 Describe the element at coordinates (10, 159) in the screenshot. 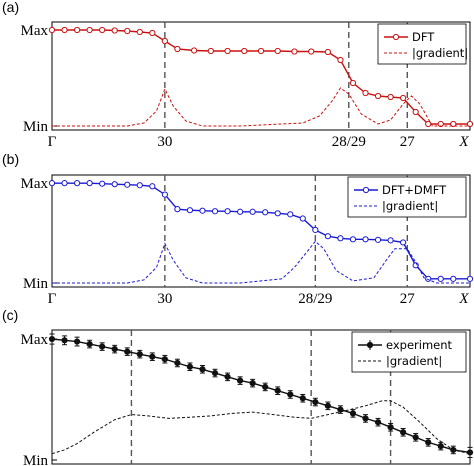

I see `panel-label: (b)` at that location.